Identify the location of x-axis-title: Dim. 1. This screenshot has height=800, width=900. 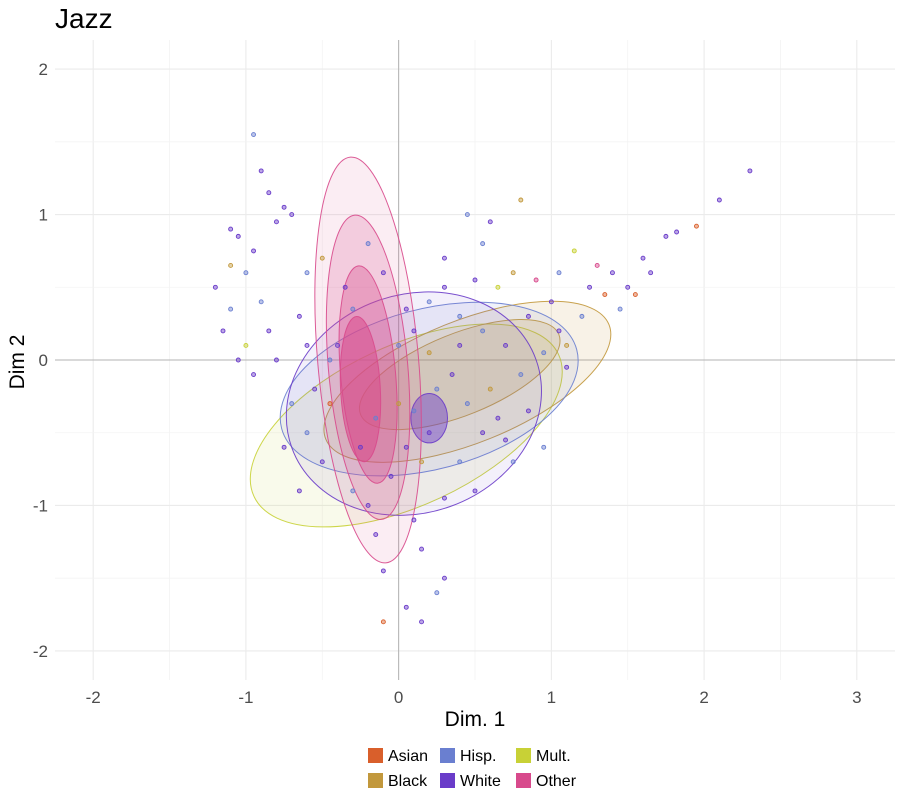
(475, 719).